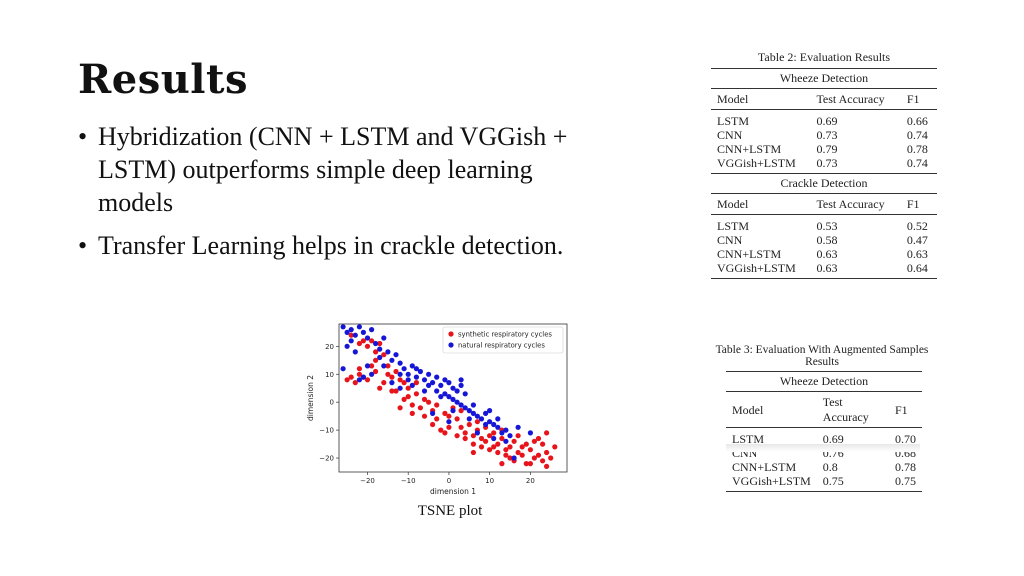  Describe the element at coordinates (408, 481) in the screenshot. I see `x-tick-label: −10` at that location.